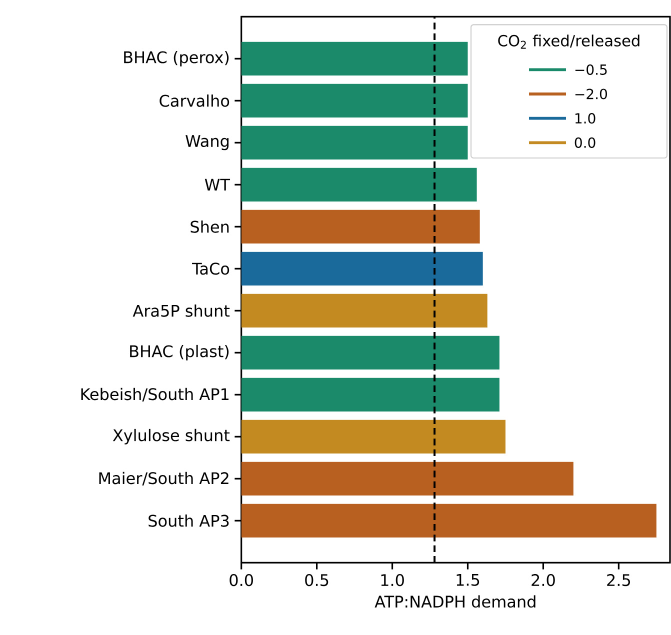  I want to click on y-tick-label: WT, so click(217, 184).